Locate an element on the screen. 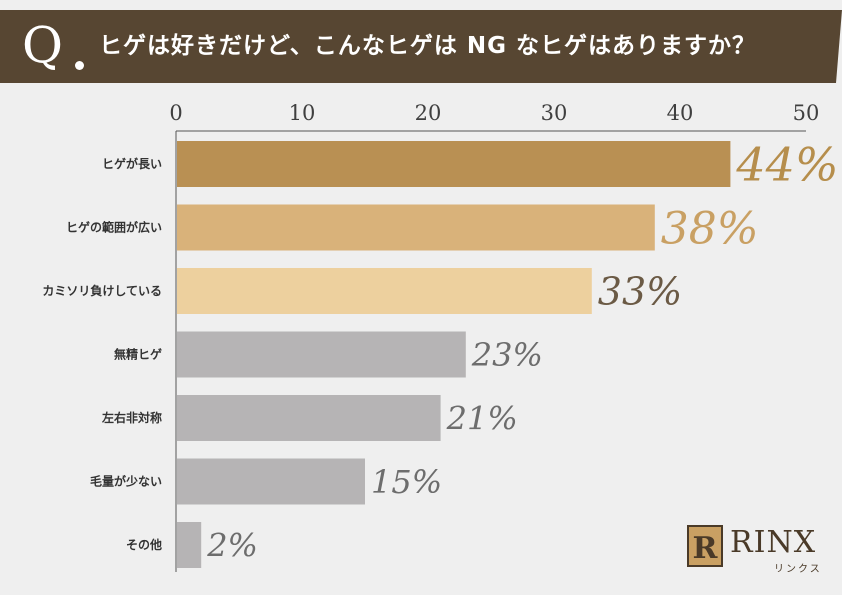  x-tick-label: 30 is located at coordinates (554, 113).